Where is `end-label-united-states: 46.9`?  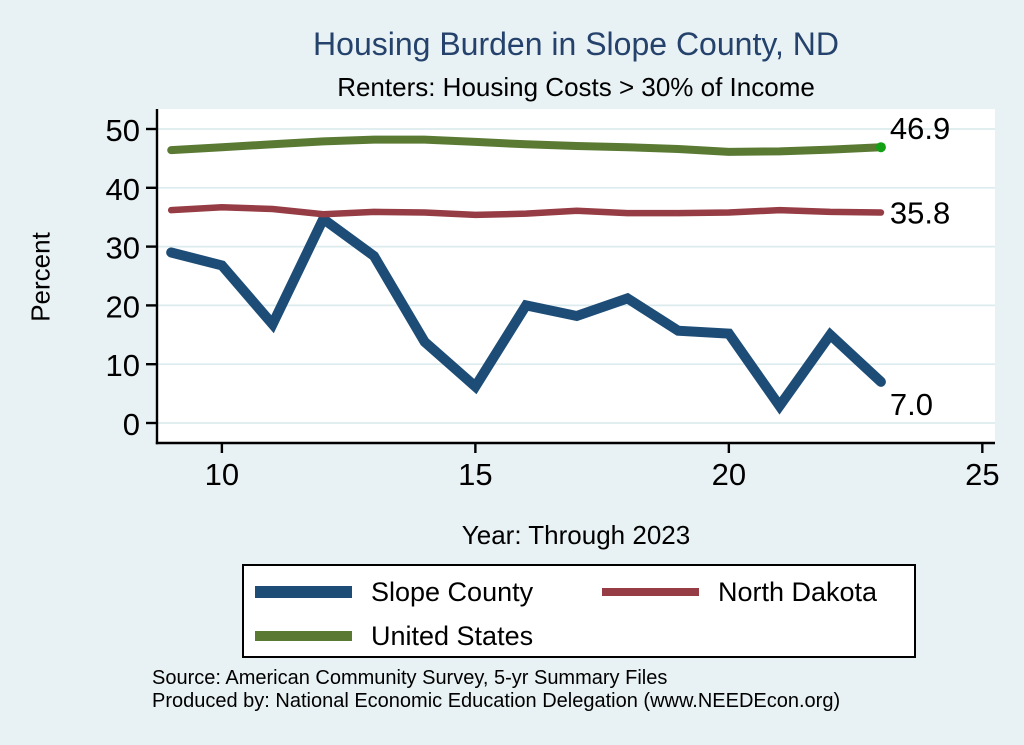
end-label-united-states: 46.9 is located at coordinates (920, 128).